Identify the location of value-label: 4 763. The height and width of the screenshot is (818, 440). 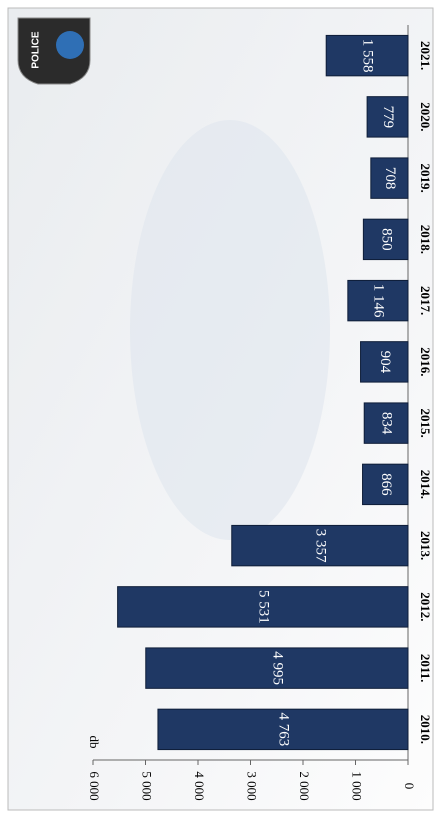
(284, 730).